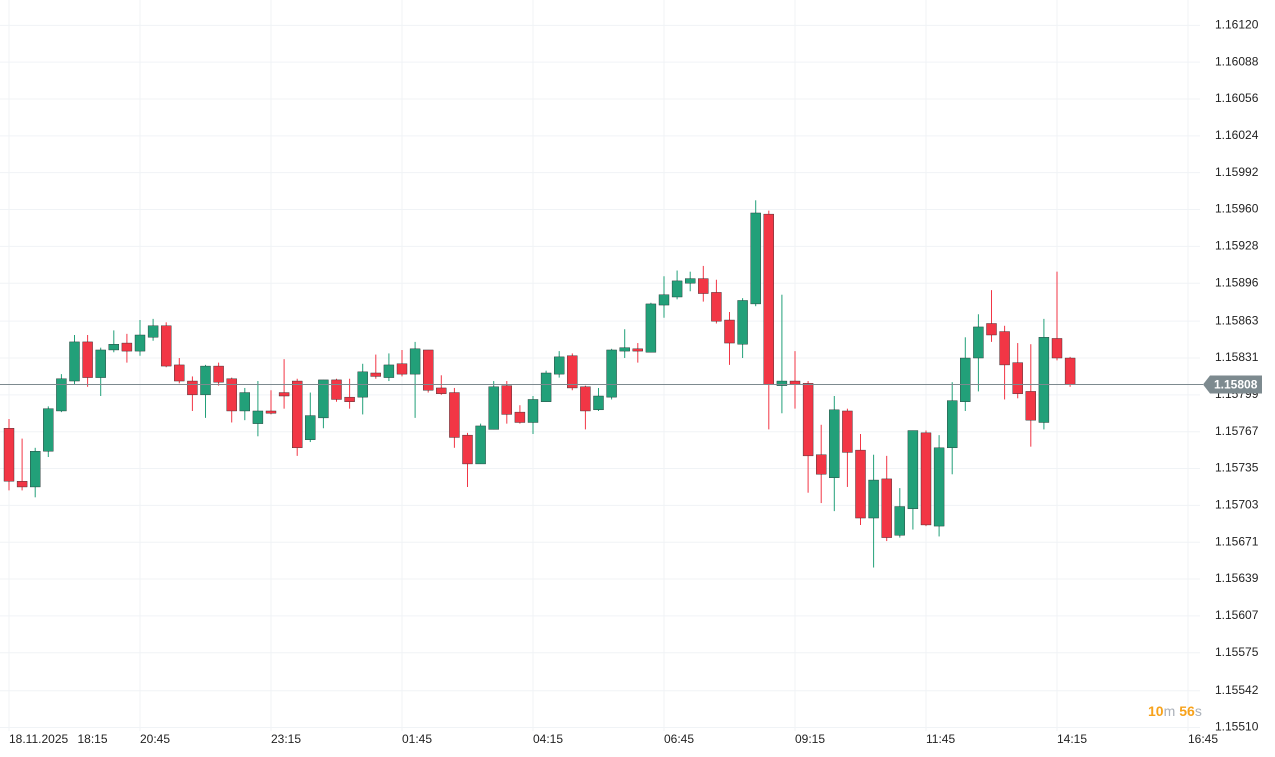 The height and width of the screenshot is (757, 1275). I want to click on y-tick-label: 1.16120, so click(1237, 24).